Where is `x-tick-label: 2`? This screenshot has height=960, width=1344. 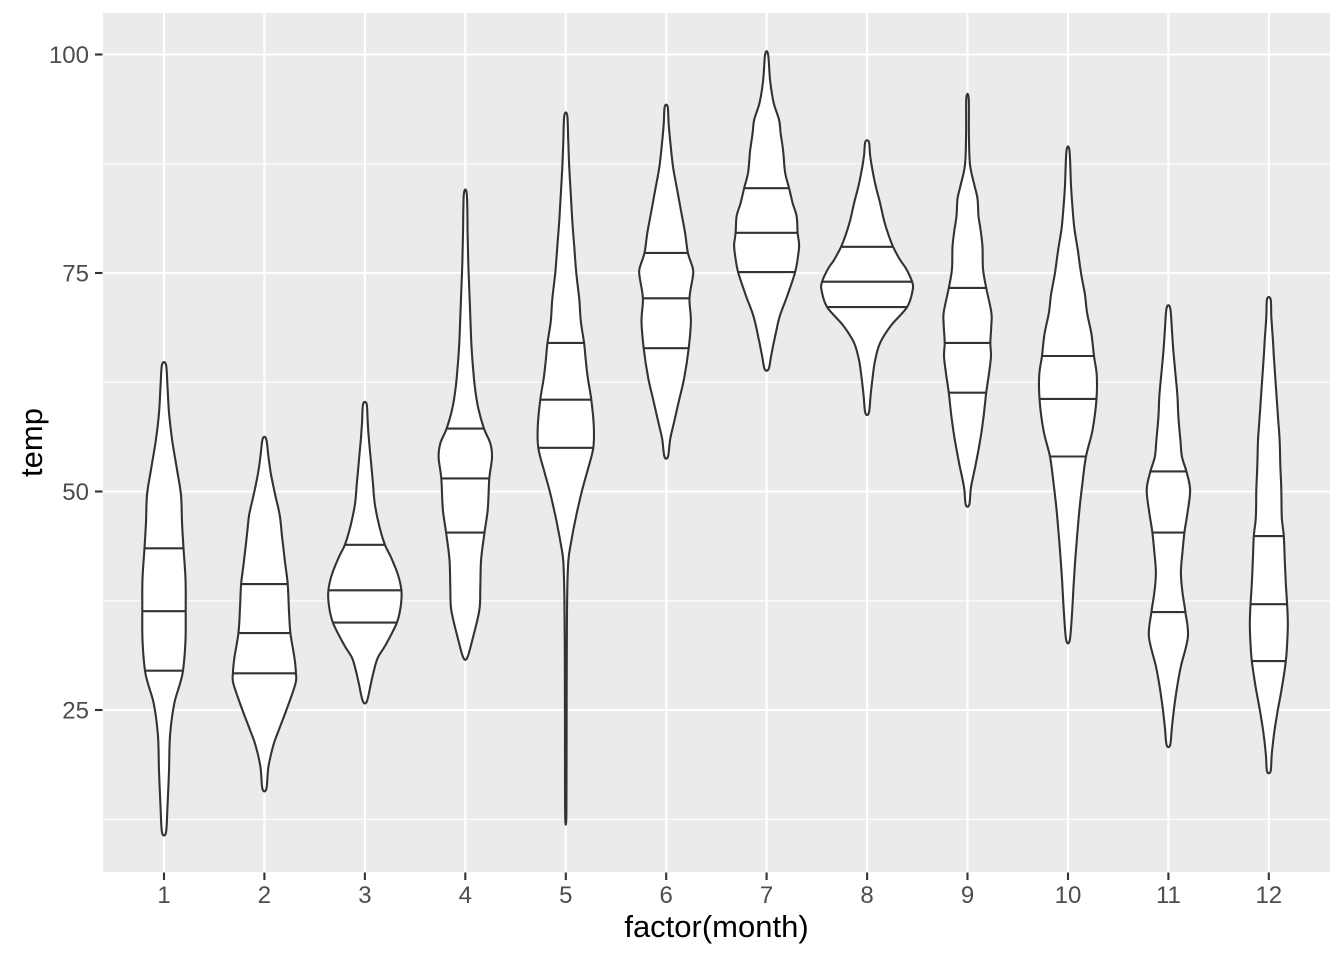 x-tick-label: 2 is located at coordinates (264, 895).